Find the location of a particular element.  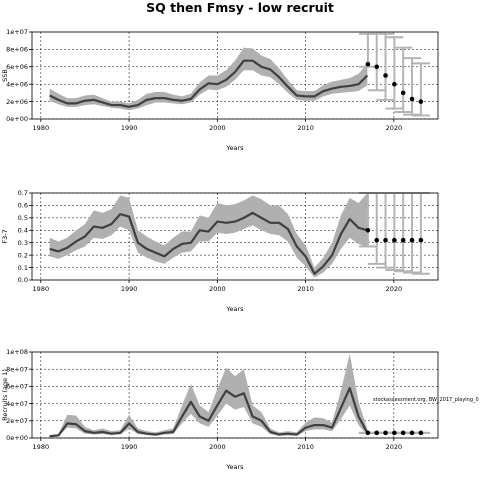

y-tick-label: 1e+08 is located at coordinates (17, 352).